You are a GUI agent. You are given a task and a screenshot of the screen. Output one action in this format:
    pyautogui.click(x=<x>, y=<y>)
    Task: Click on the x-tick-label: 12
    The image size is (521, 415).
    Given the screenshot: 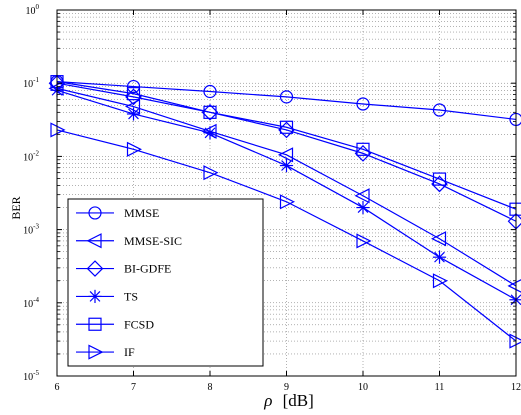 What is the action you would take?
    pyautogui.click(x=516, y=387)
    